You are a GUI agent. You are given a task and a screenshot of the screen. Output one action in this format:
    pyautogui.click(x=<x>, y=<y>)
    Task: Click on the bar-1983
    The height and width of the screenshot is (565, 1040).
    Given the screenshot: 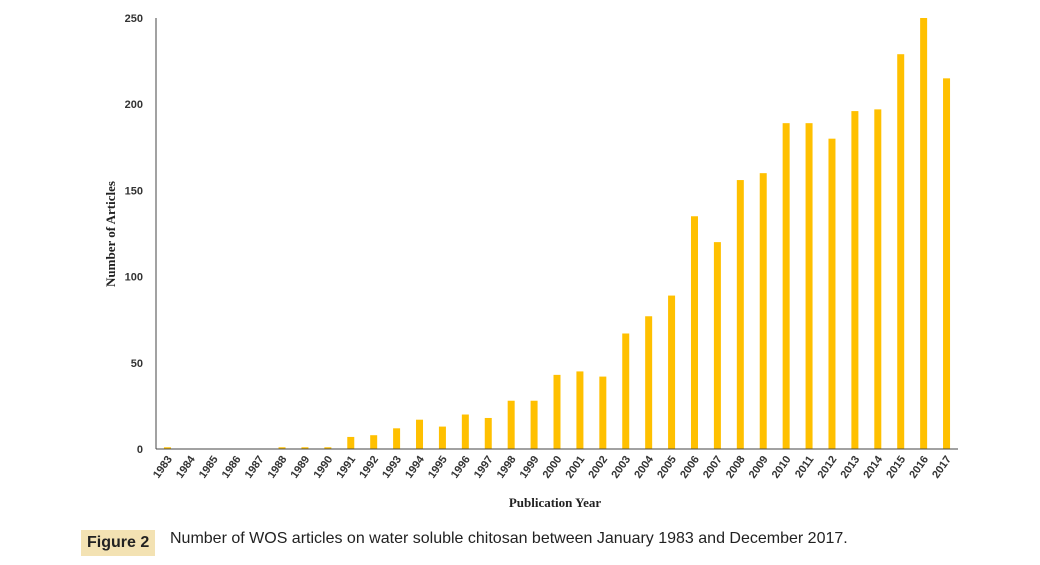 What is the action you would take?
    pyautogui.click(x=167, y=448)
    